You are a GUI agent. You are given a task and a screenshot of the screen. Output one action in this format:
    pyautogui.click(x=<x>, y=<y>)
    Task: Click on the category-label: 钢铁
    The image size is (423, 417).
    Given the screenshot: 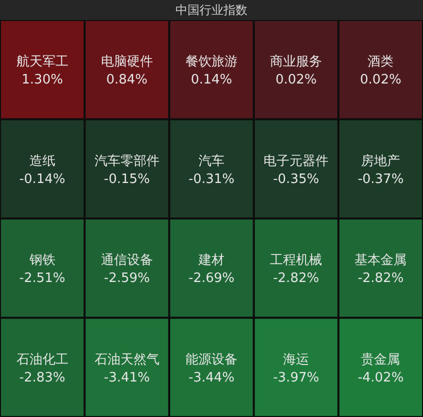 What is the action you would take?
    pyautogui.click(x=42, y=260)
    